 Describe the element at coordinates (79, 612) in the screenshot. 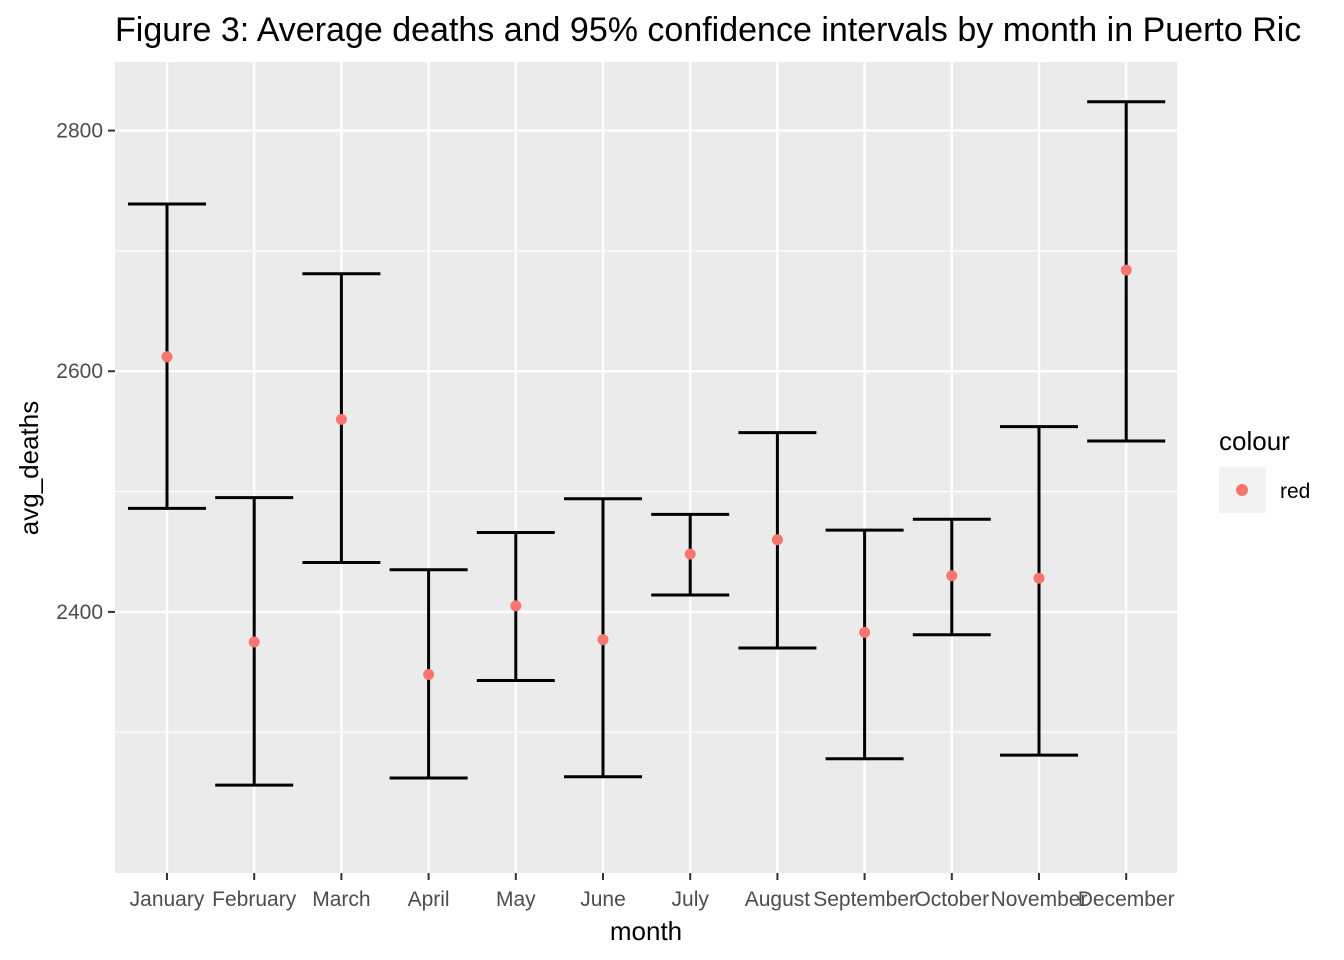

I see `y-tick-label: 2400` at that location.